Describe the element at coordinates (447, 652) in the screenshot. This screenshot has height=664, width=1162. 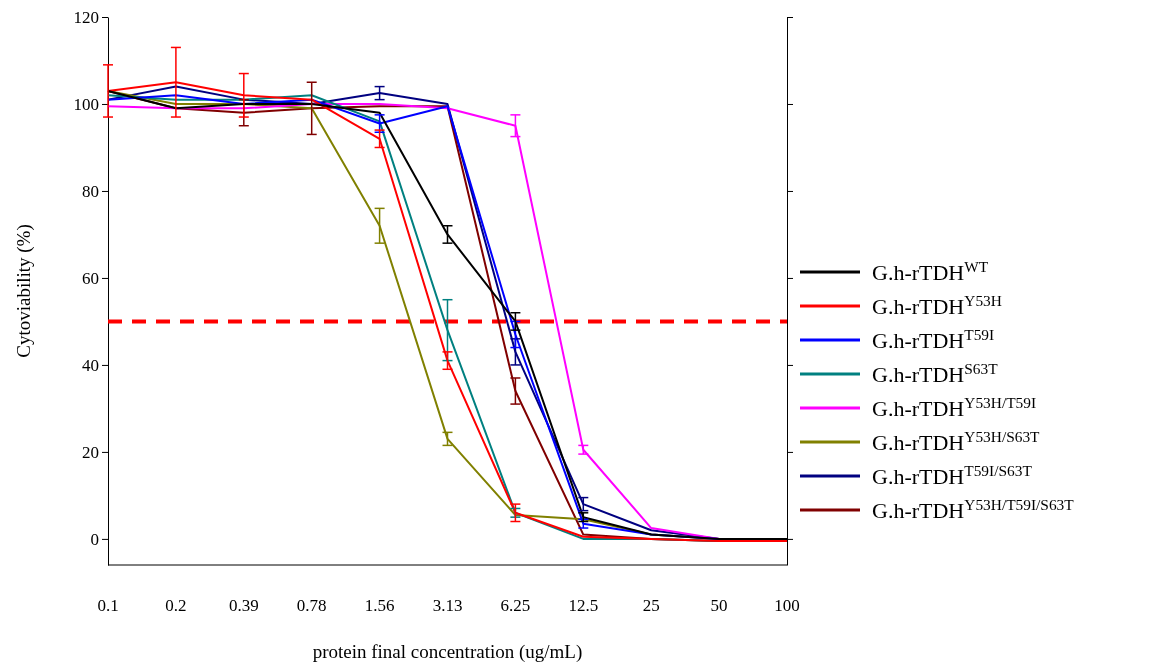
I see `x-axis-title: protein final concentration (ug/mL)` at that location.